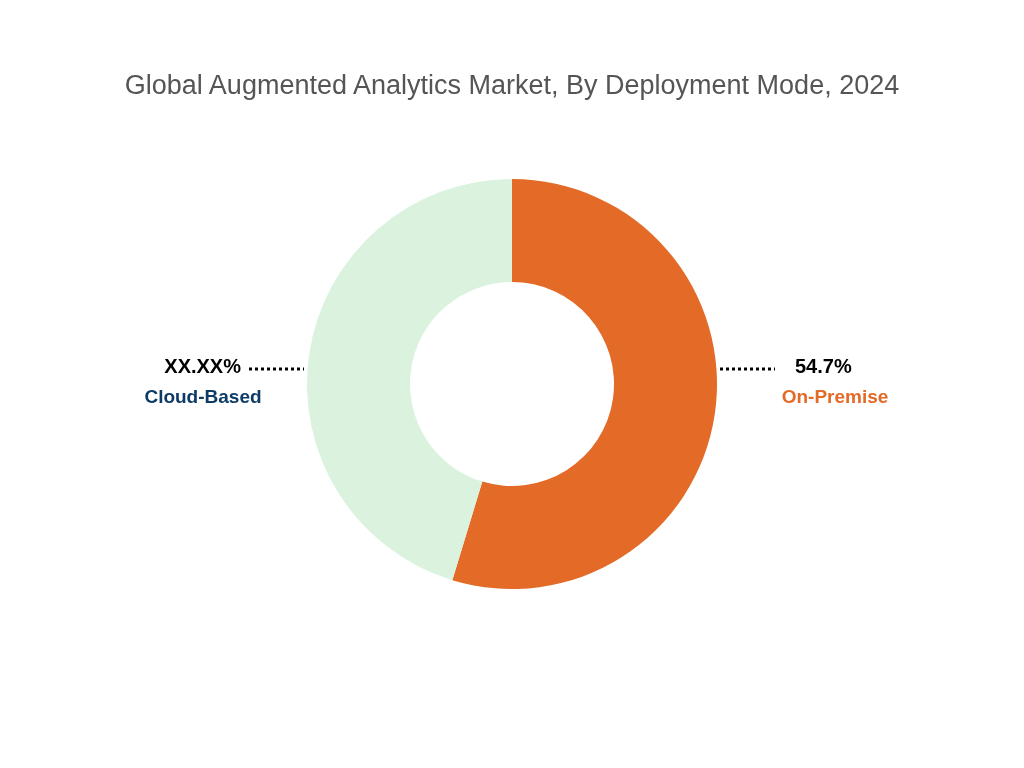  What do you see at coordinates (203, 366) in the screenshot?
I see `data-label: XX.XX%` at bounding box center [203, 366].